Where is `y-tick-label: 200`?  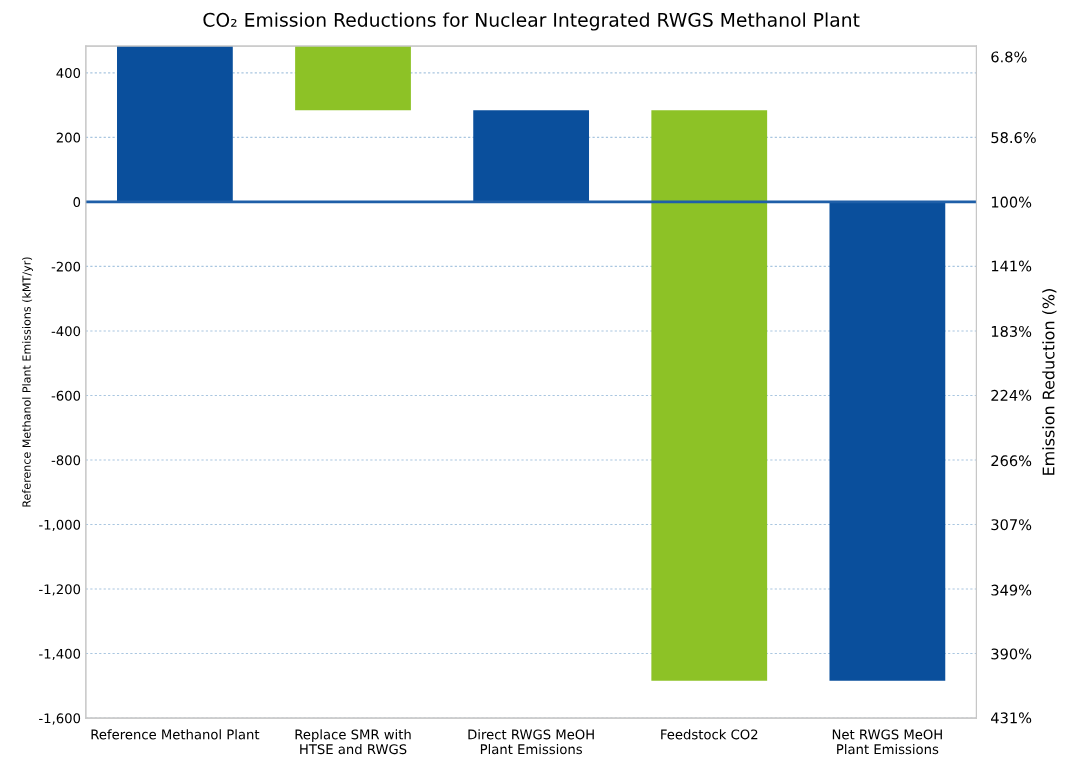 y-tick-label: 200 is located at coordinates (68, 137).